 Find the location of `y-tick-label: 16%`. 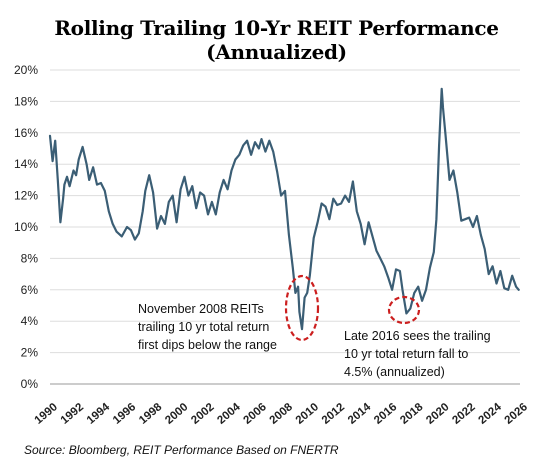

y-tick-label: 16% is located at coordinates (26, 133).